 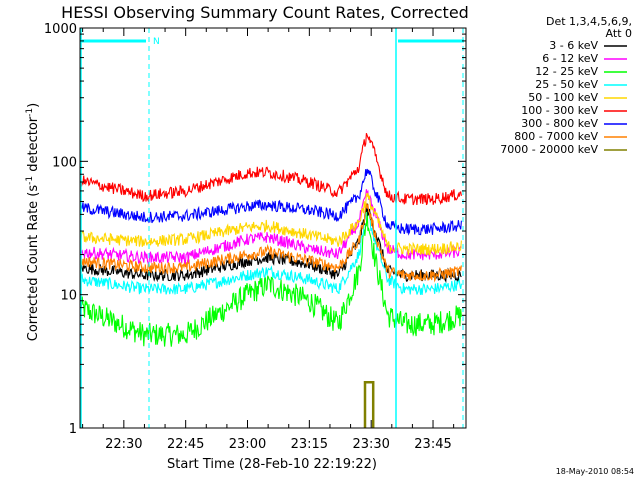 What do you see at coordinates (566, 71) in the screenshot?
I see `legend-entry-label: 12 - 25 keV` at bounding box center [566, 71].